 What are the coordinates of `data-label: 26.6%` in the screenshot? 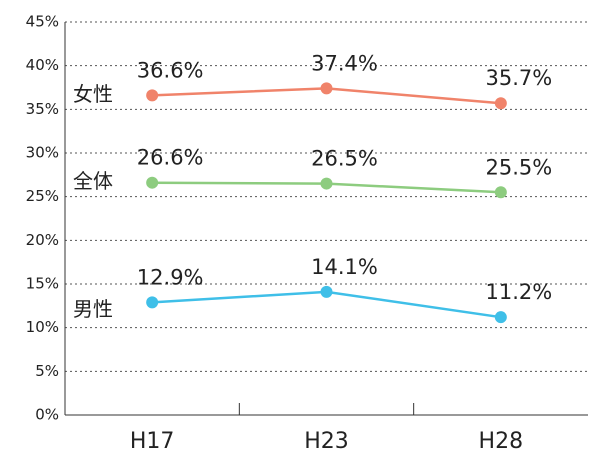 It's located at (170, 158).